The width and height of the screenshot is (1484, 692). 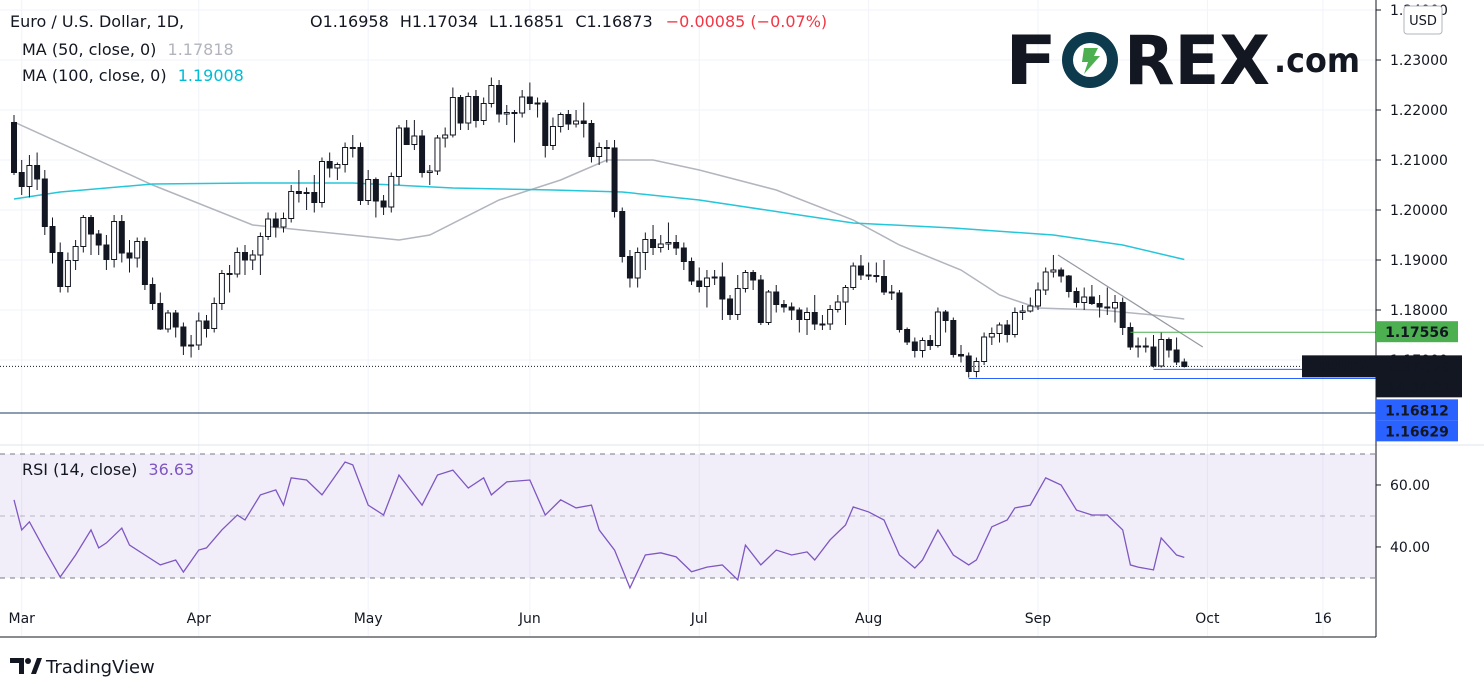 What do you see at coordinates (1182, 61) in the screenshot?
I see `forex-logo: F REX .com` at bounding box center [1182, 61].